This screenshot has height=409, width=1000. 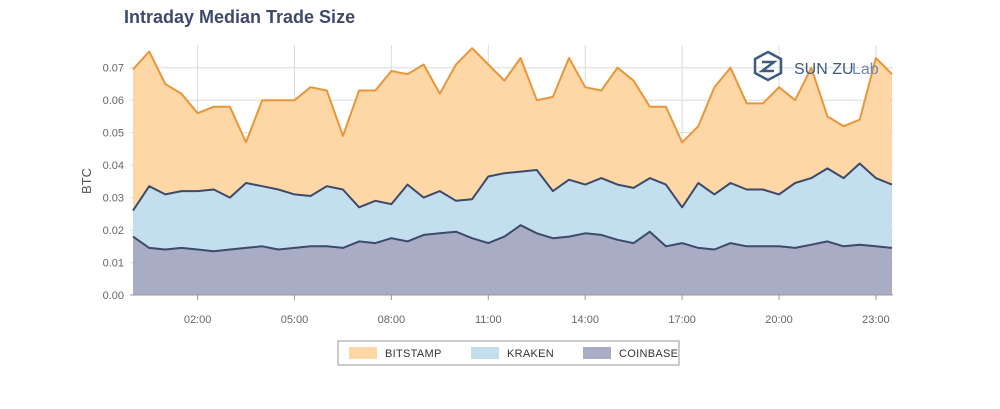 What do you see at coordinates (512, 238) in the screenshot?
I see `line-coinbase` at bounding box center [512, 238].